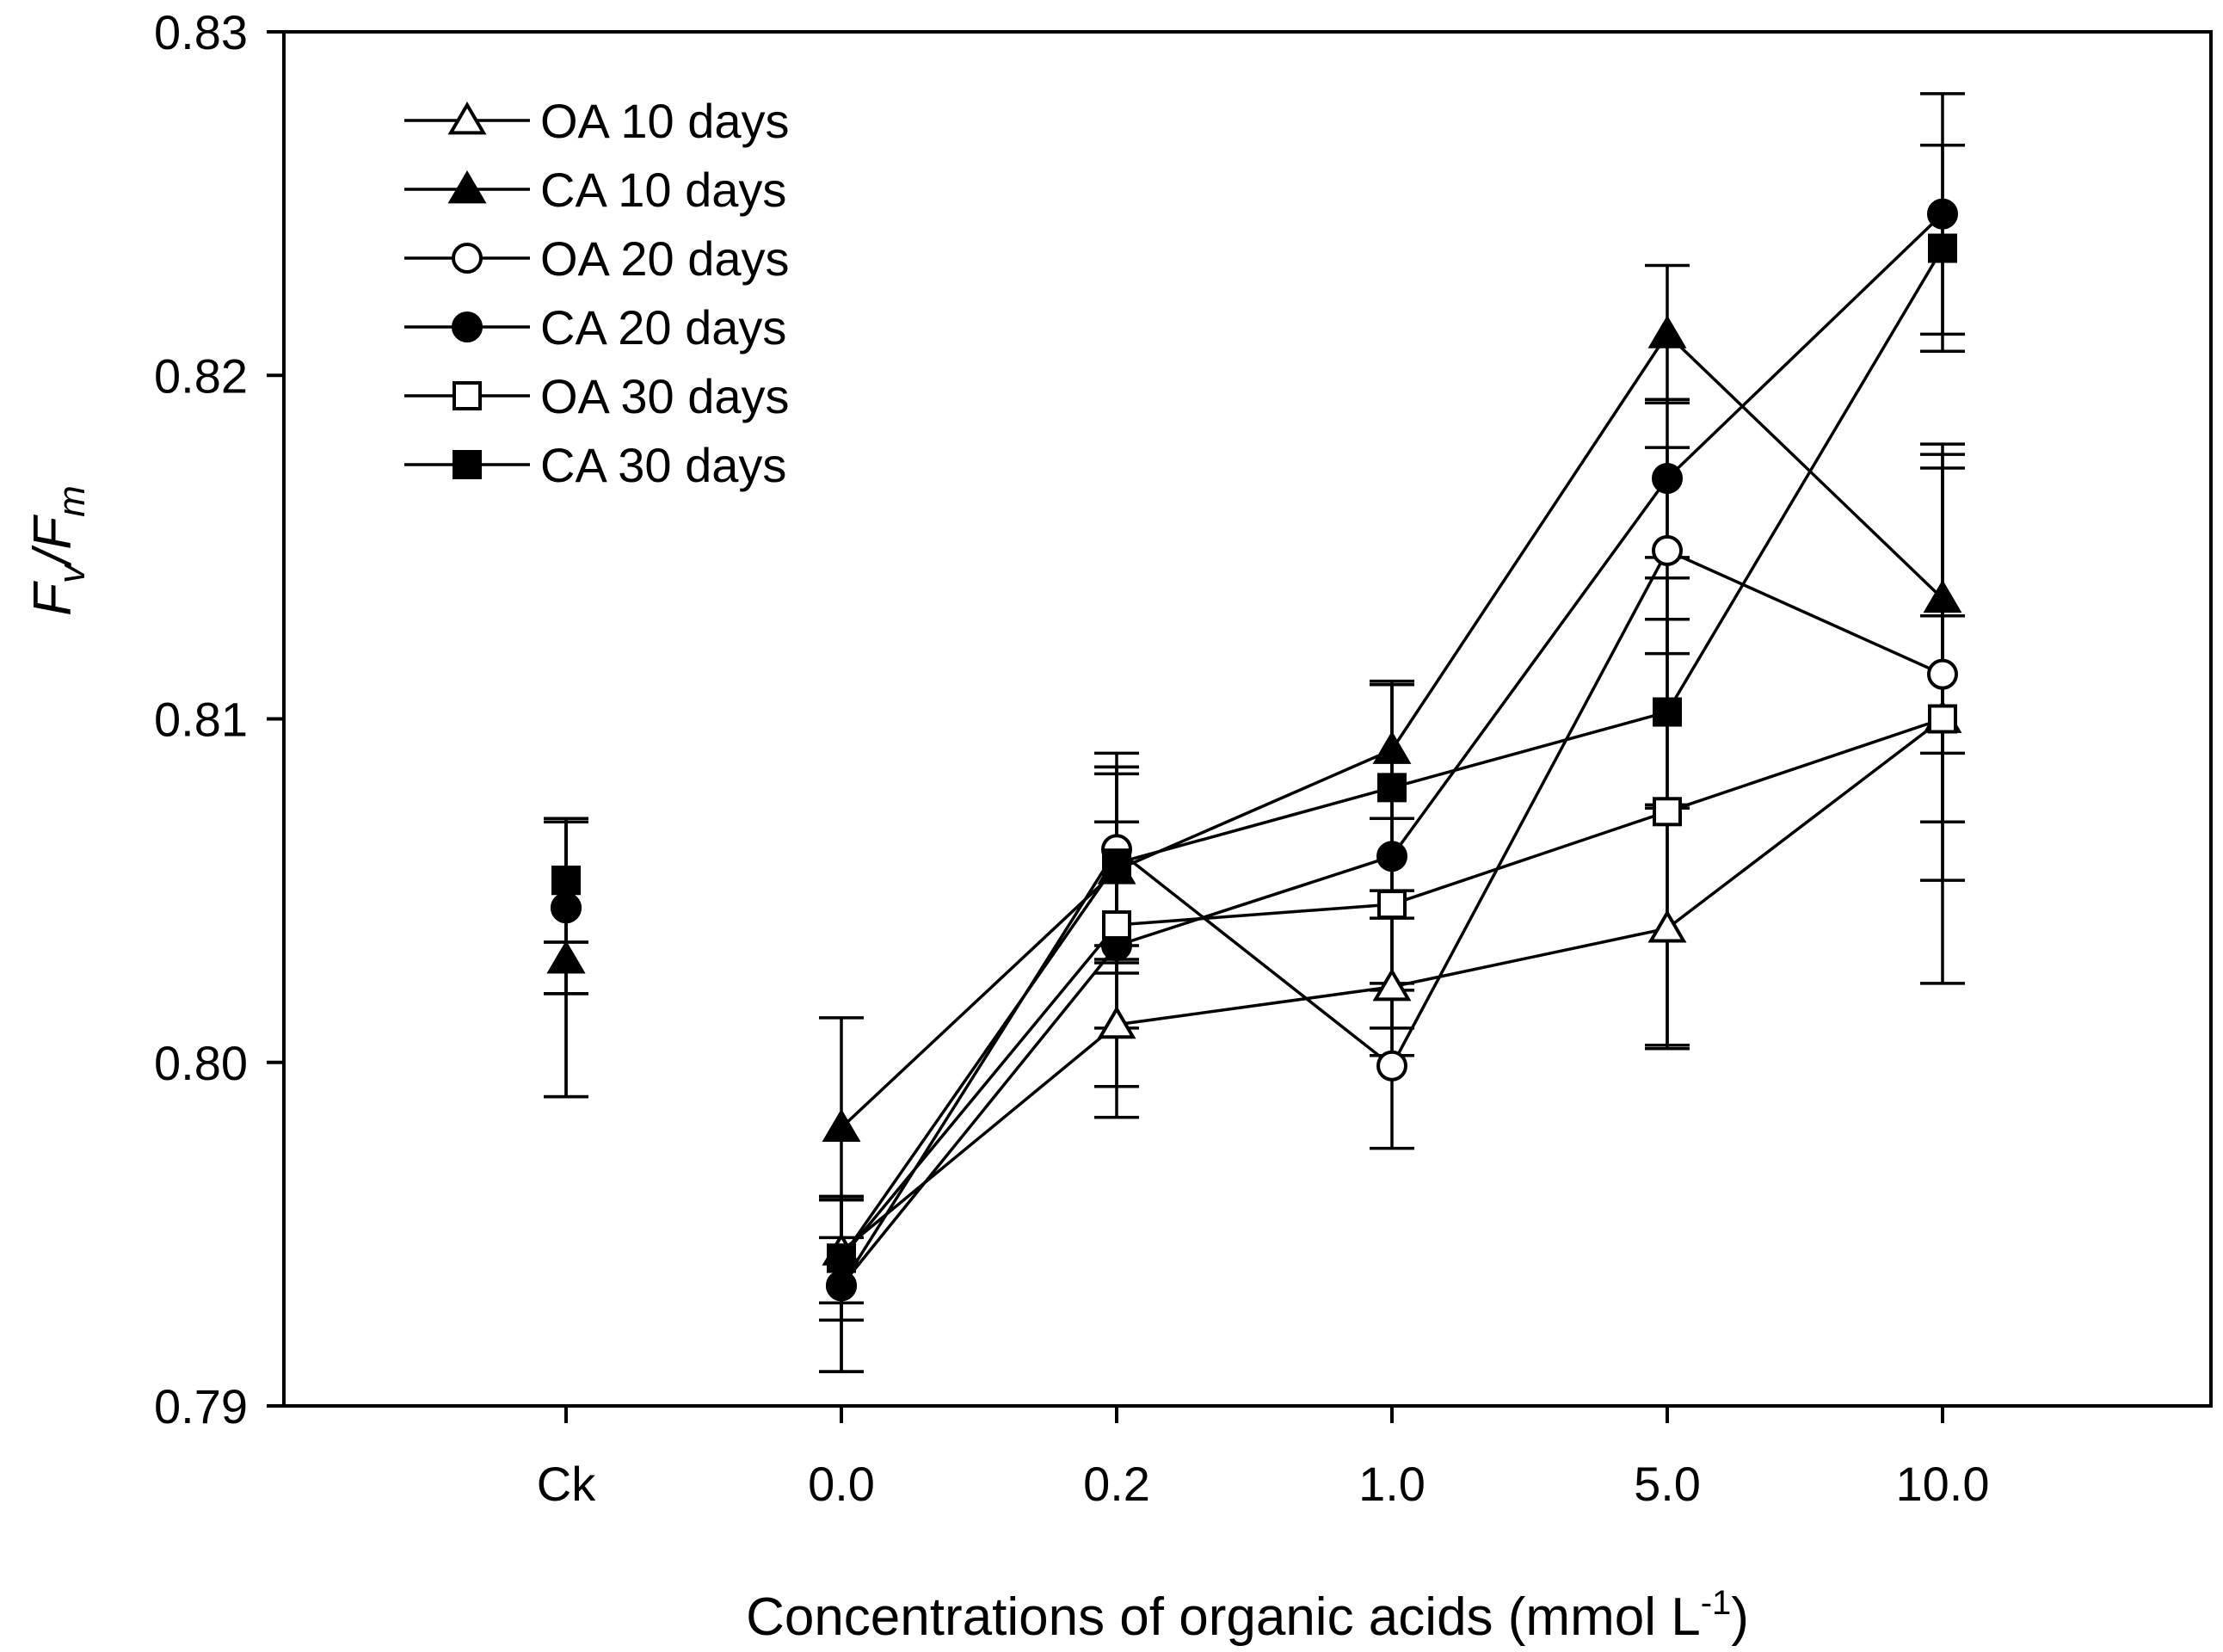  What do you see at coordinates (665, 258) in the screenshot?
I see `legend-label: OA 20 days` at bounding box center [665, 258].